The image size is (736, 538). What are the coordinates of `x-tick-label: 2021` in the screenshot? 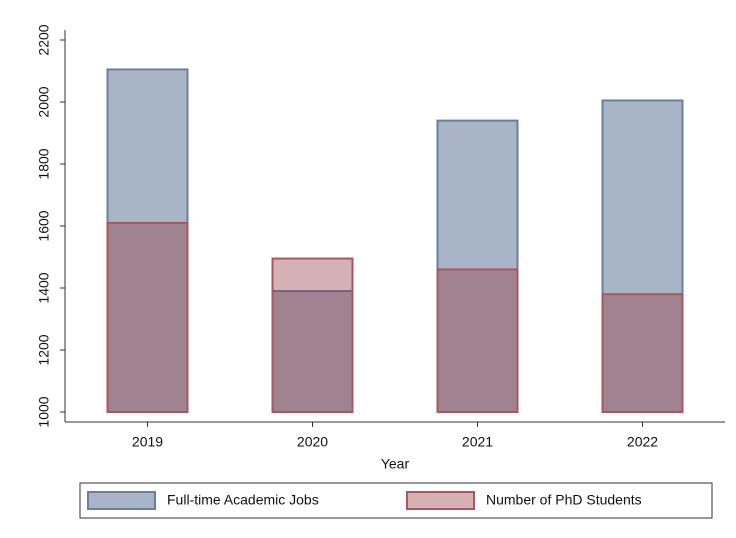 It's located at (477, 442).